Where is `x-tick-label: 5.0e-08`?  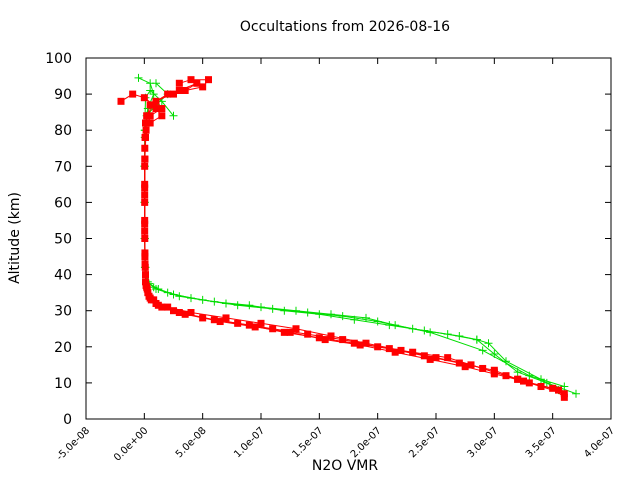 x-tick-label: 5.0e-08 is located at coordinates (191, 442).